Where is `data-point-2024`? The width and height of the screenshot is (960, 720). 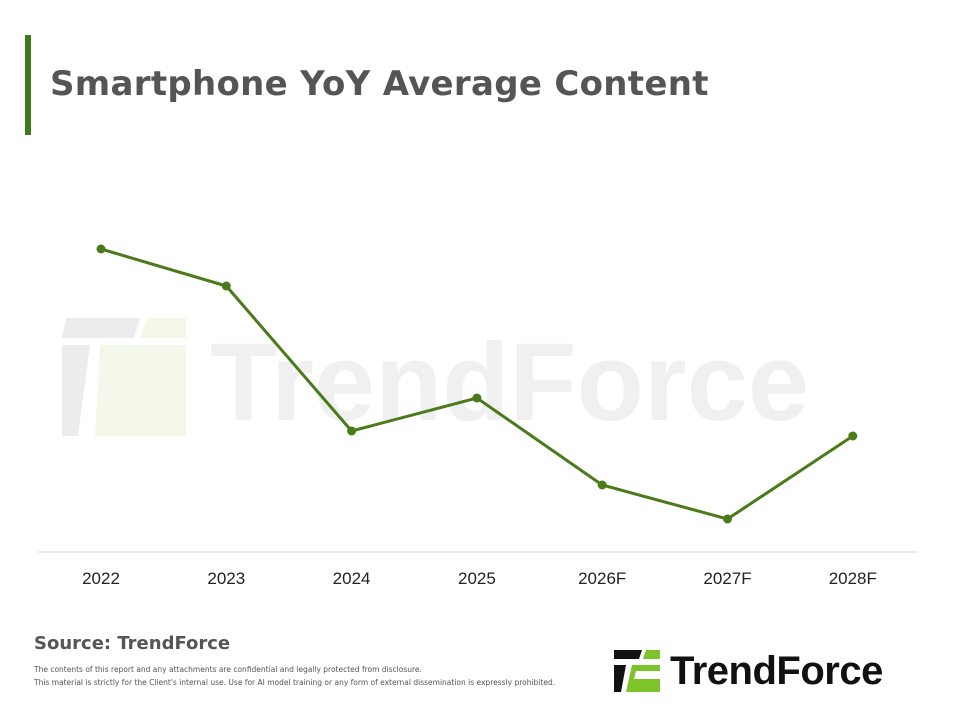
data-point-2024 is located at coordinates (352, 431).